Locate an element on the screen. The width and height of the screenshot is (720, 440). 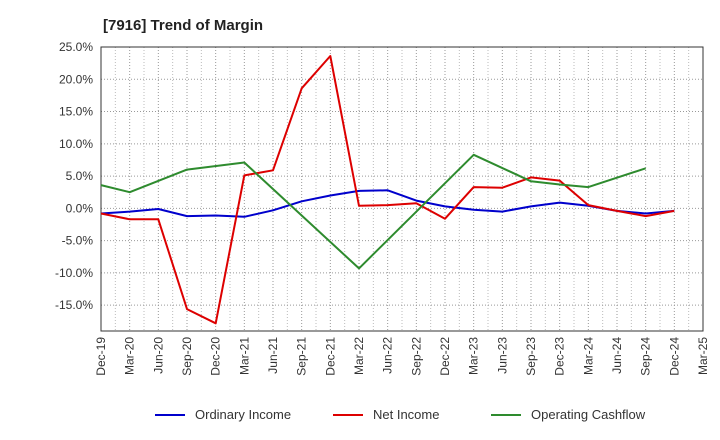
y-tick-label: 0.0% is located at coordinates (80, 208).